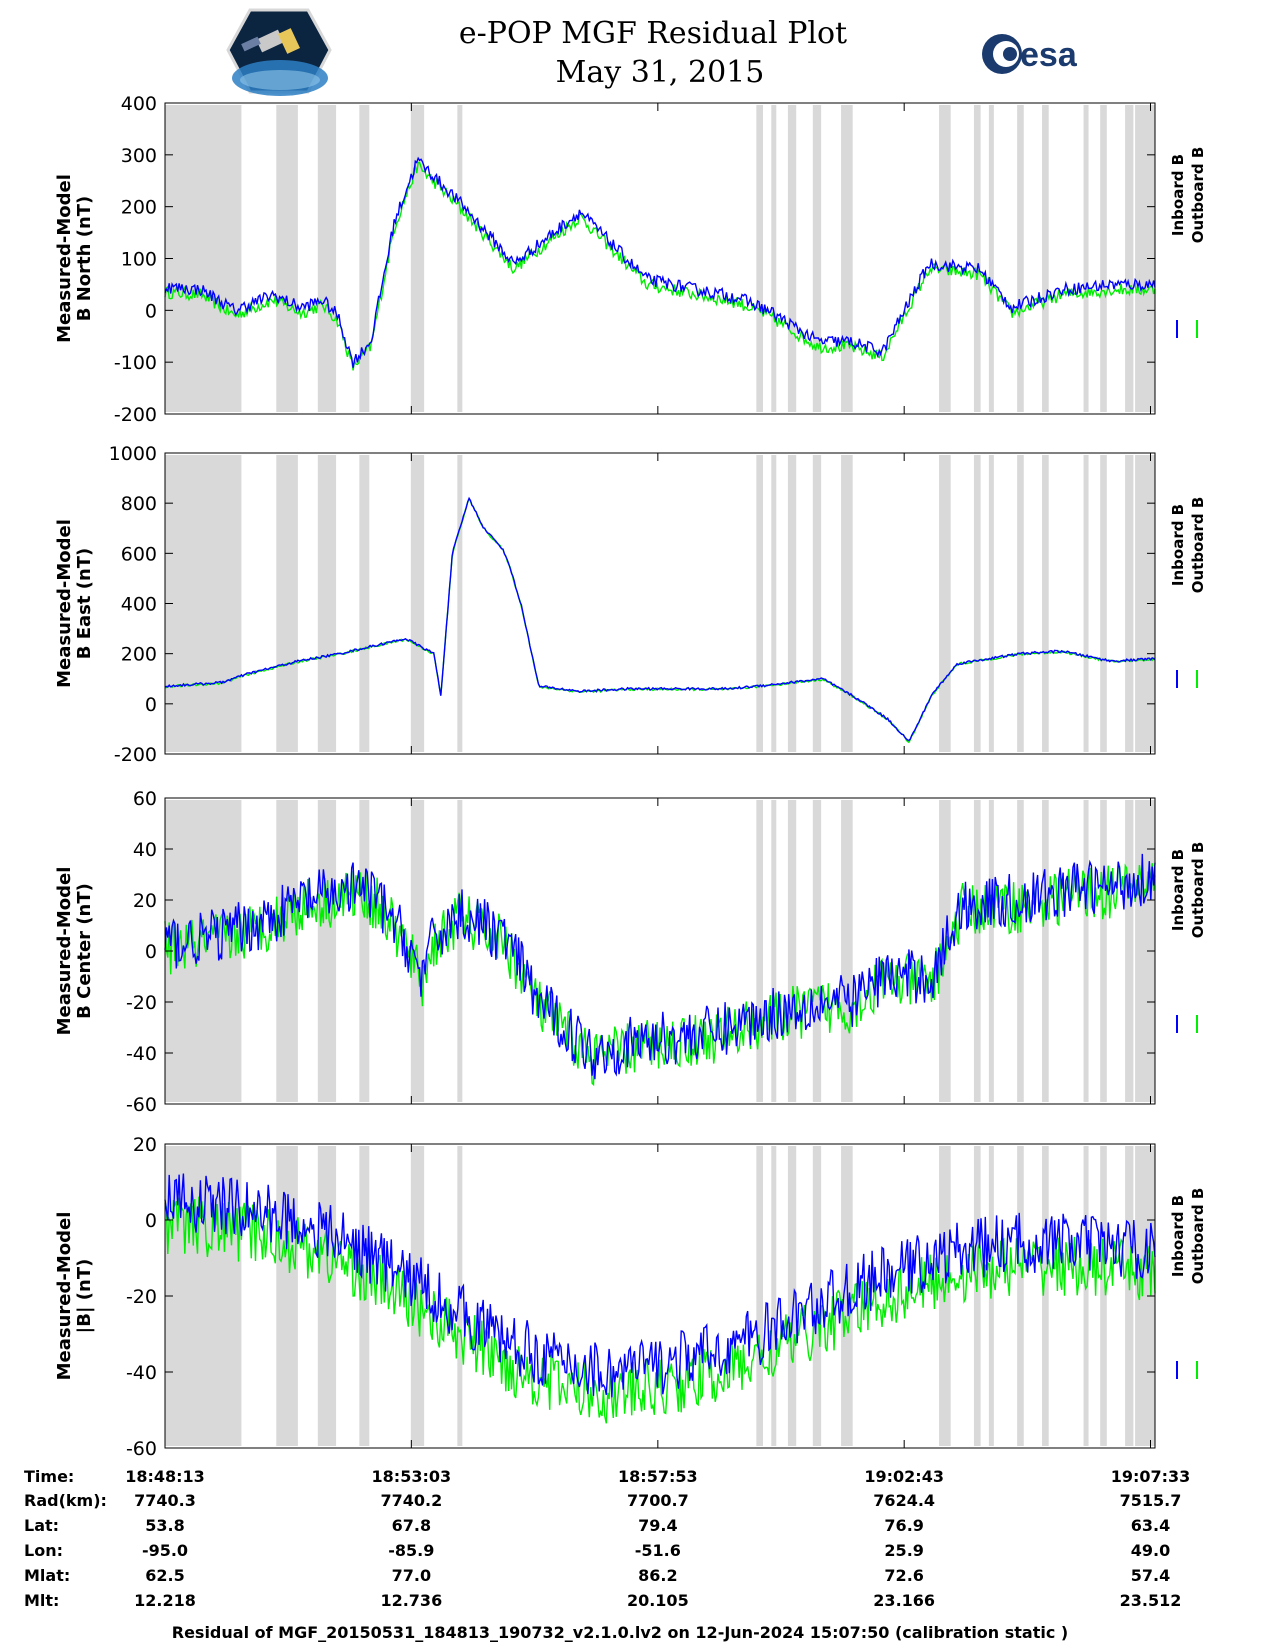 This screenshot has width=1275, height=1650. I want to click on y-tick-label: -40, so click(141, 1054).